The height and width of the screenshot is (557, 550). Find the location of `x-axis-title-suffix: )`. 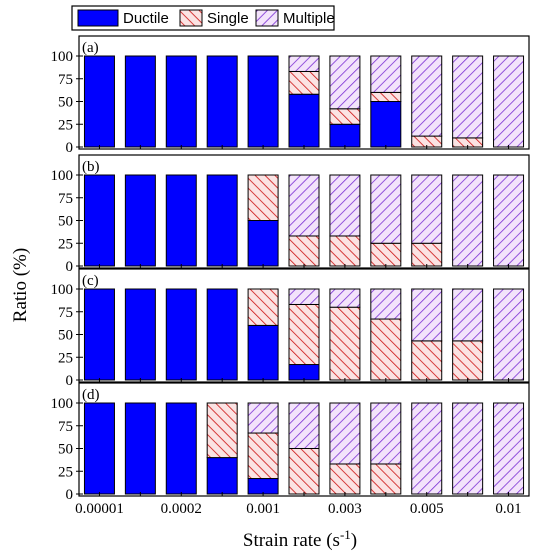

x-axis-title-suffix: ) is located at coordinates (354, 540).